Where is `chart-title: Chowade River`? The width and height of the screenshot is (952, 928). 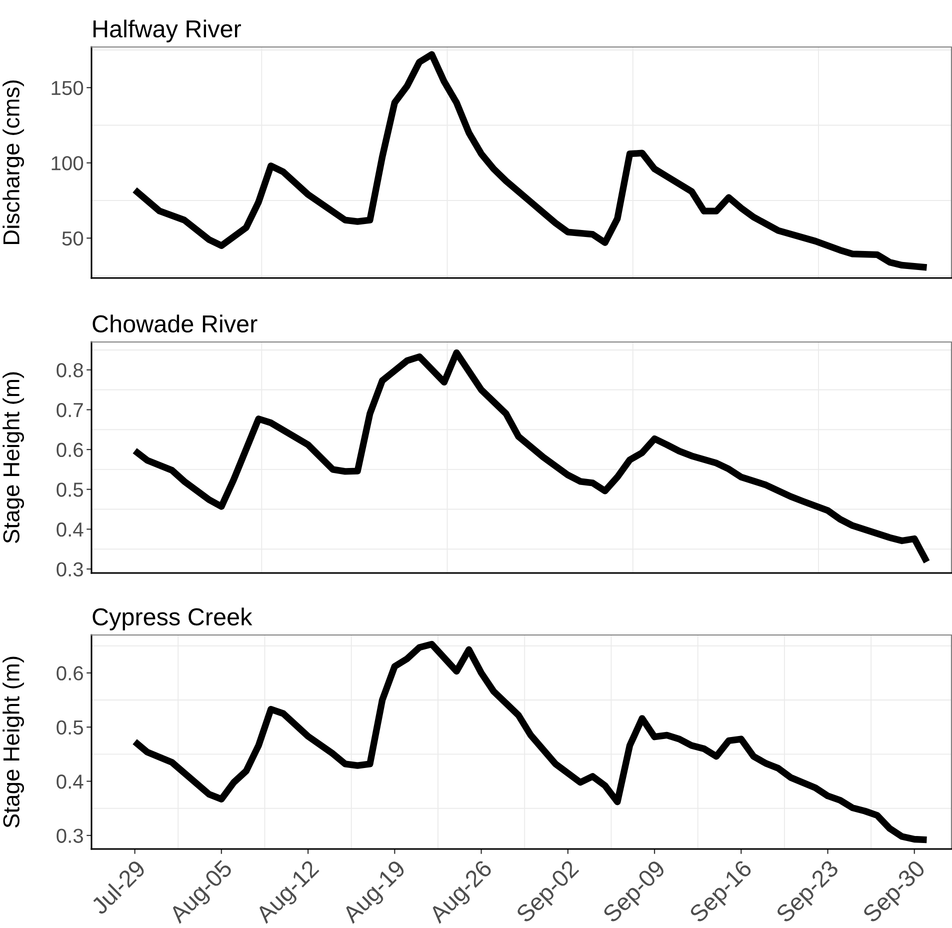 chart-title: Chowade River is located at coordinates (175, 323).